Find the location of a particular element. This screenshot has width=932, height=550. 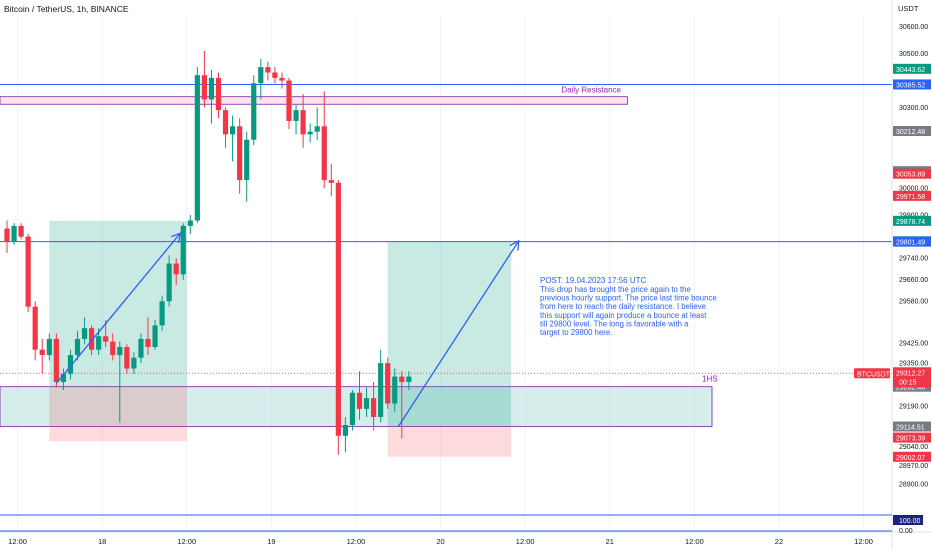

current-price-badge is located at coordinates (912, 377).